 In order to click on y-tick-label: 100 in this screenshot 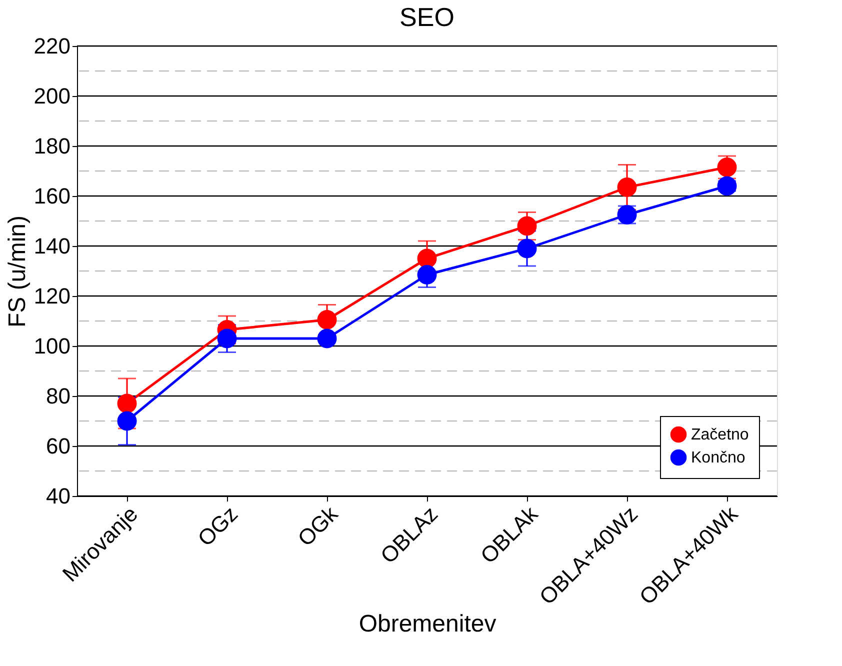, I will do `click(52, 346)`.